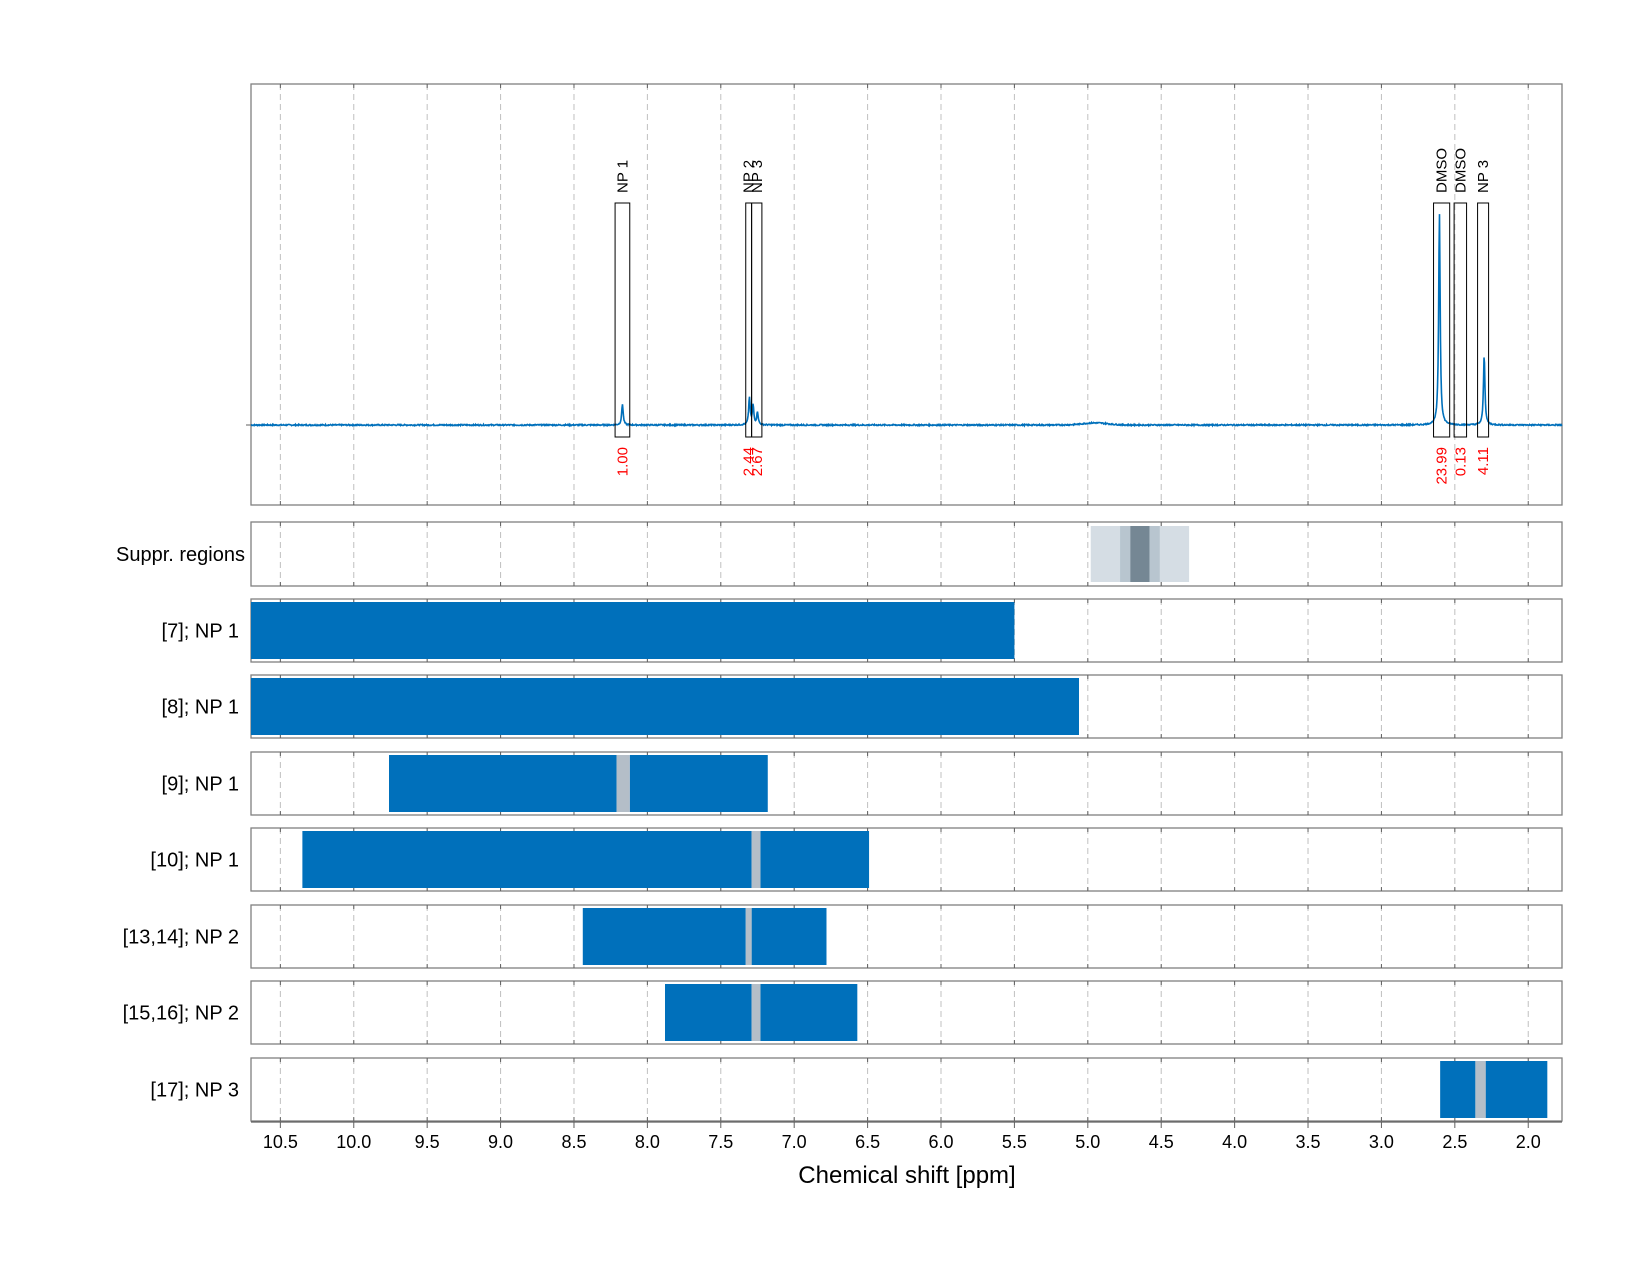  Describe the element at coordinates (749, 176) in the screenshot. I see `integration-label: NP 2` at that location.